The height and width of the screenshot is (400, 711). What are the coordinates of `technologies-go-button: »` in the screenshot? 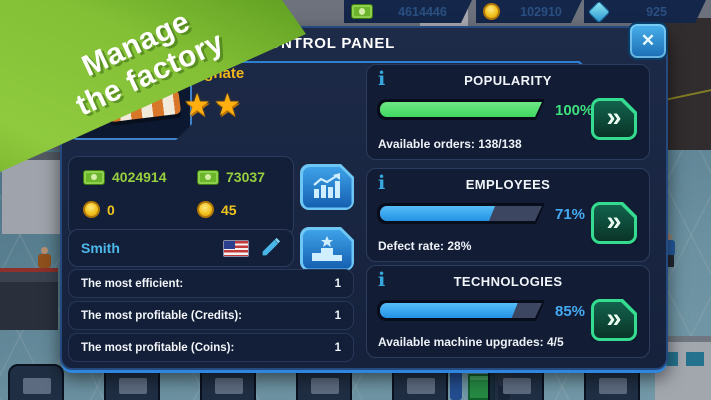 It's located at (614, 320).